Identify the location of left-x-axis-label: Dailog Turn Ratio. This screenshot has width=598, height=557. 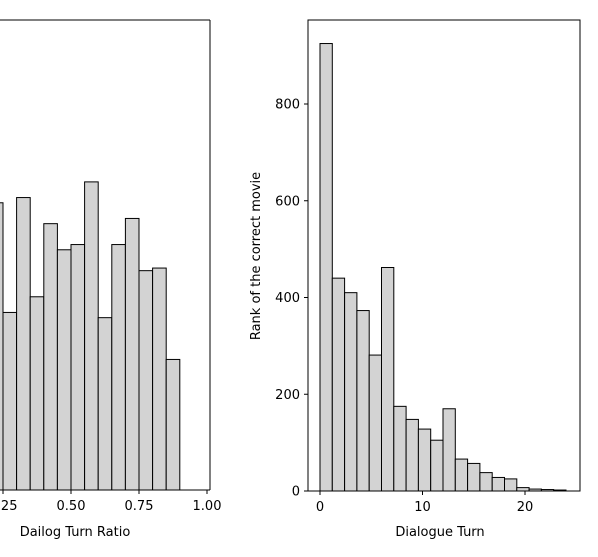
(75, 532).